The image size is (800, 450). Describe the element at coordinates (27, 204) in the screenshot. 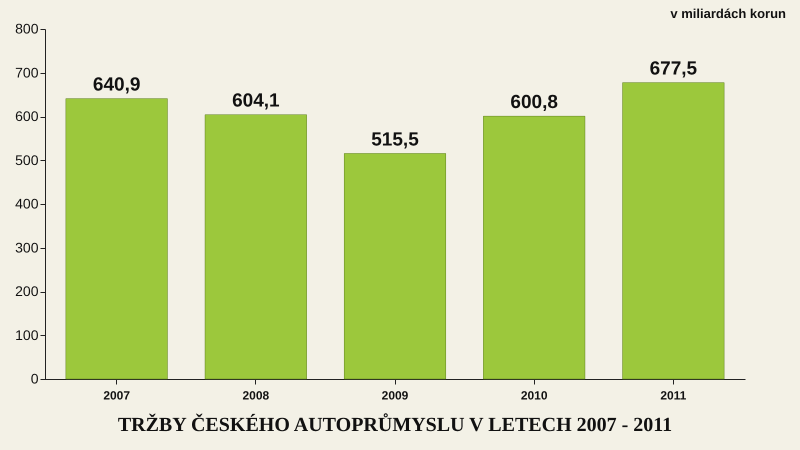

I see `y-tick-label: 400` at that location.